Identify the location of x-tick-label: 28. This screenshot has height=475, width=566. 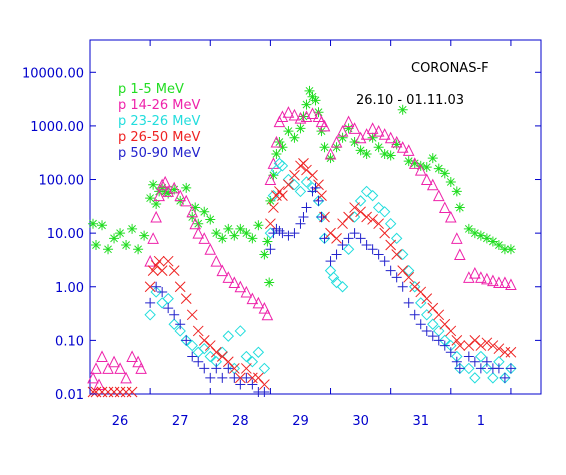
(240, 421).